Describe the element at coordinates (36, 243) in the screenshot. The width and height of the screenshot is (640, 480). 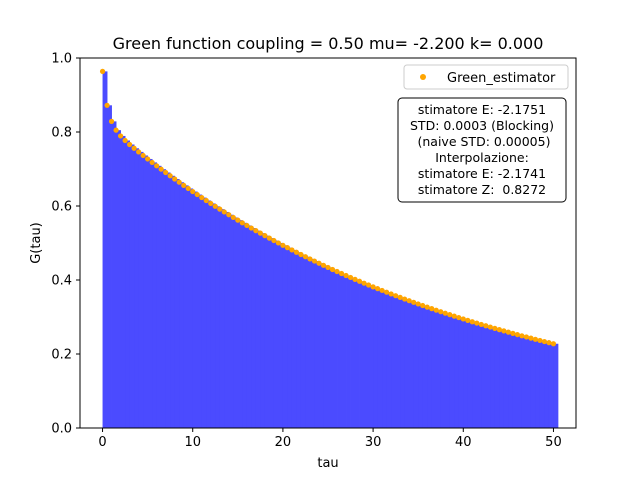
I see `y-axis-label: G(tau)` at that location.